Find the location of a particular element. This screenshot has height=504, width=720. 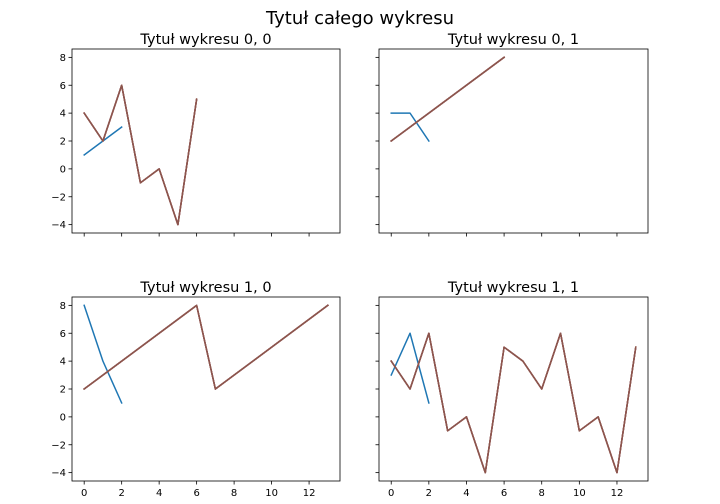

subplot-title: Tytuł wykresu 0, 0 is located at coordinates (205, 40).